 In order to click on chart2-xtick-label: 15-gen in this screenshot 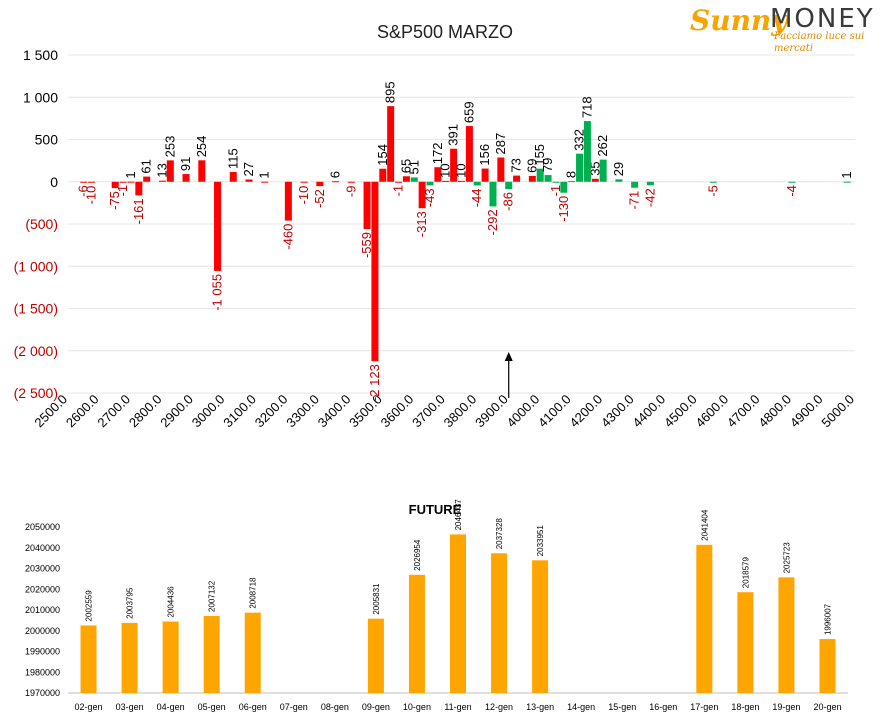, I will do `click(622, 707)`.